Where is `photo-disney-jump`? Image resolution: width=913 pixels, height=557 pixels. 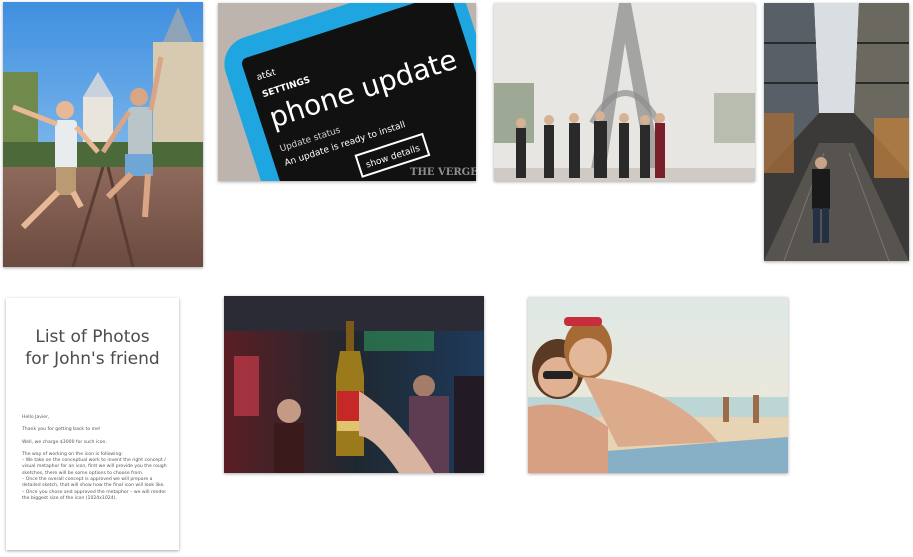 photo-disney-jump is located at coordinates (103, 134).